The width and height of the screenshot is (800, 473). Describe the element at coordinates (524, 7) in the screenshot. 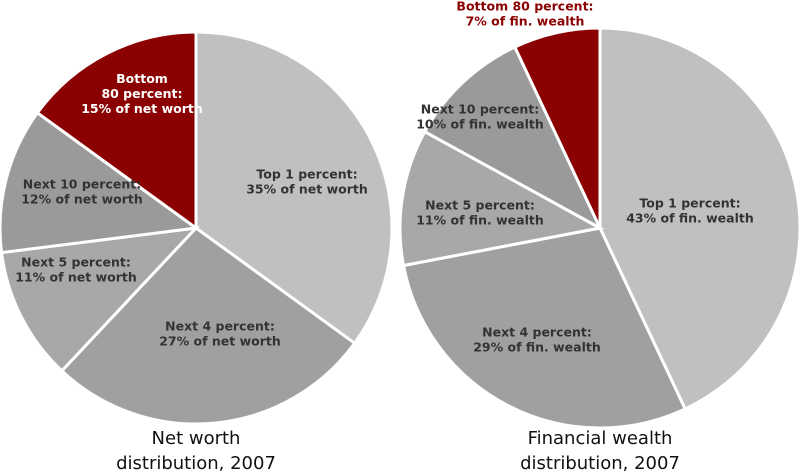

I see `slice-label-1-4-line-0: Bottom 80 percent:` at that location.